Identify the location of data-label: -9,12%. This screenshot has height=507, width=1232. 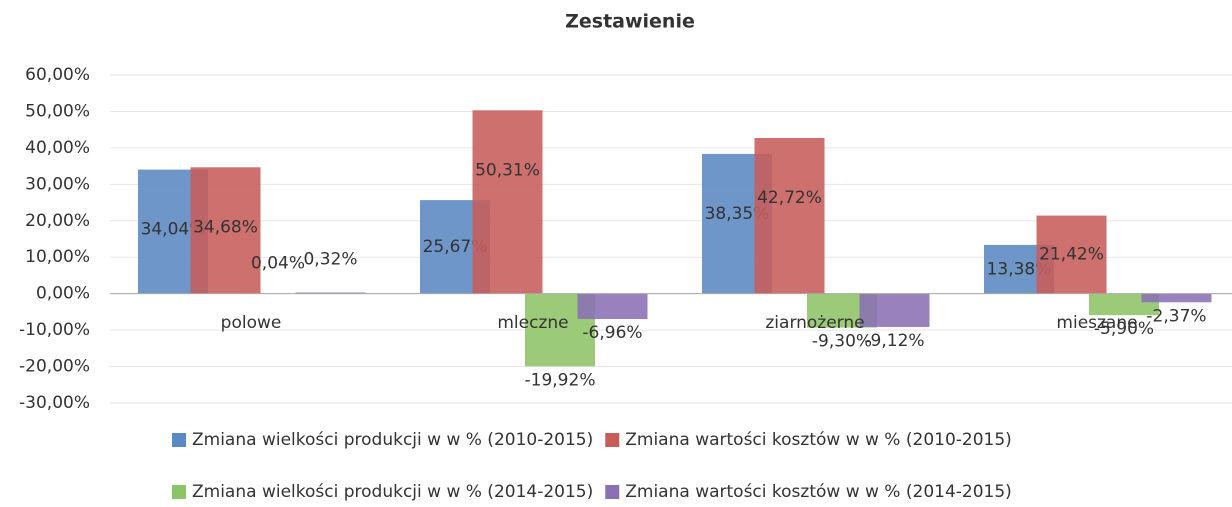
(894, 341).